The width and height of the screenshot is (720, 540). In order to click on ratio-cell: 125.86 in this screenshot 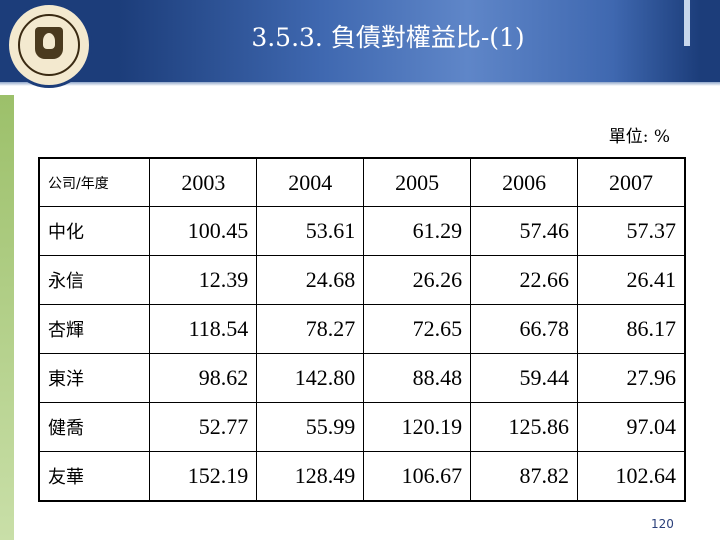, I will do `click(524, 427)`.